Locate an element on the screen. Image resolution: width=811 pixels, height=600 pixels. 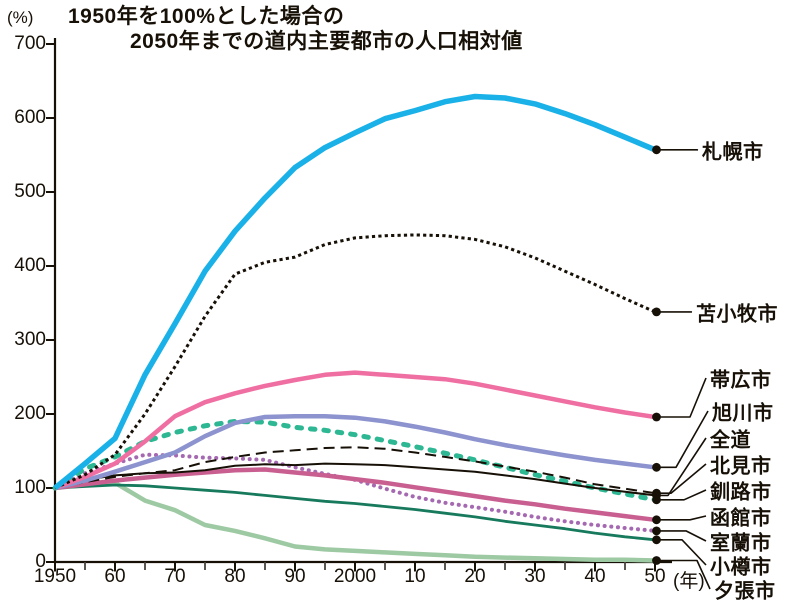
x-tick-label-2000: 2000 is located at coordinates (355, 576).